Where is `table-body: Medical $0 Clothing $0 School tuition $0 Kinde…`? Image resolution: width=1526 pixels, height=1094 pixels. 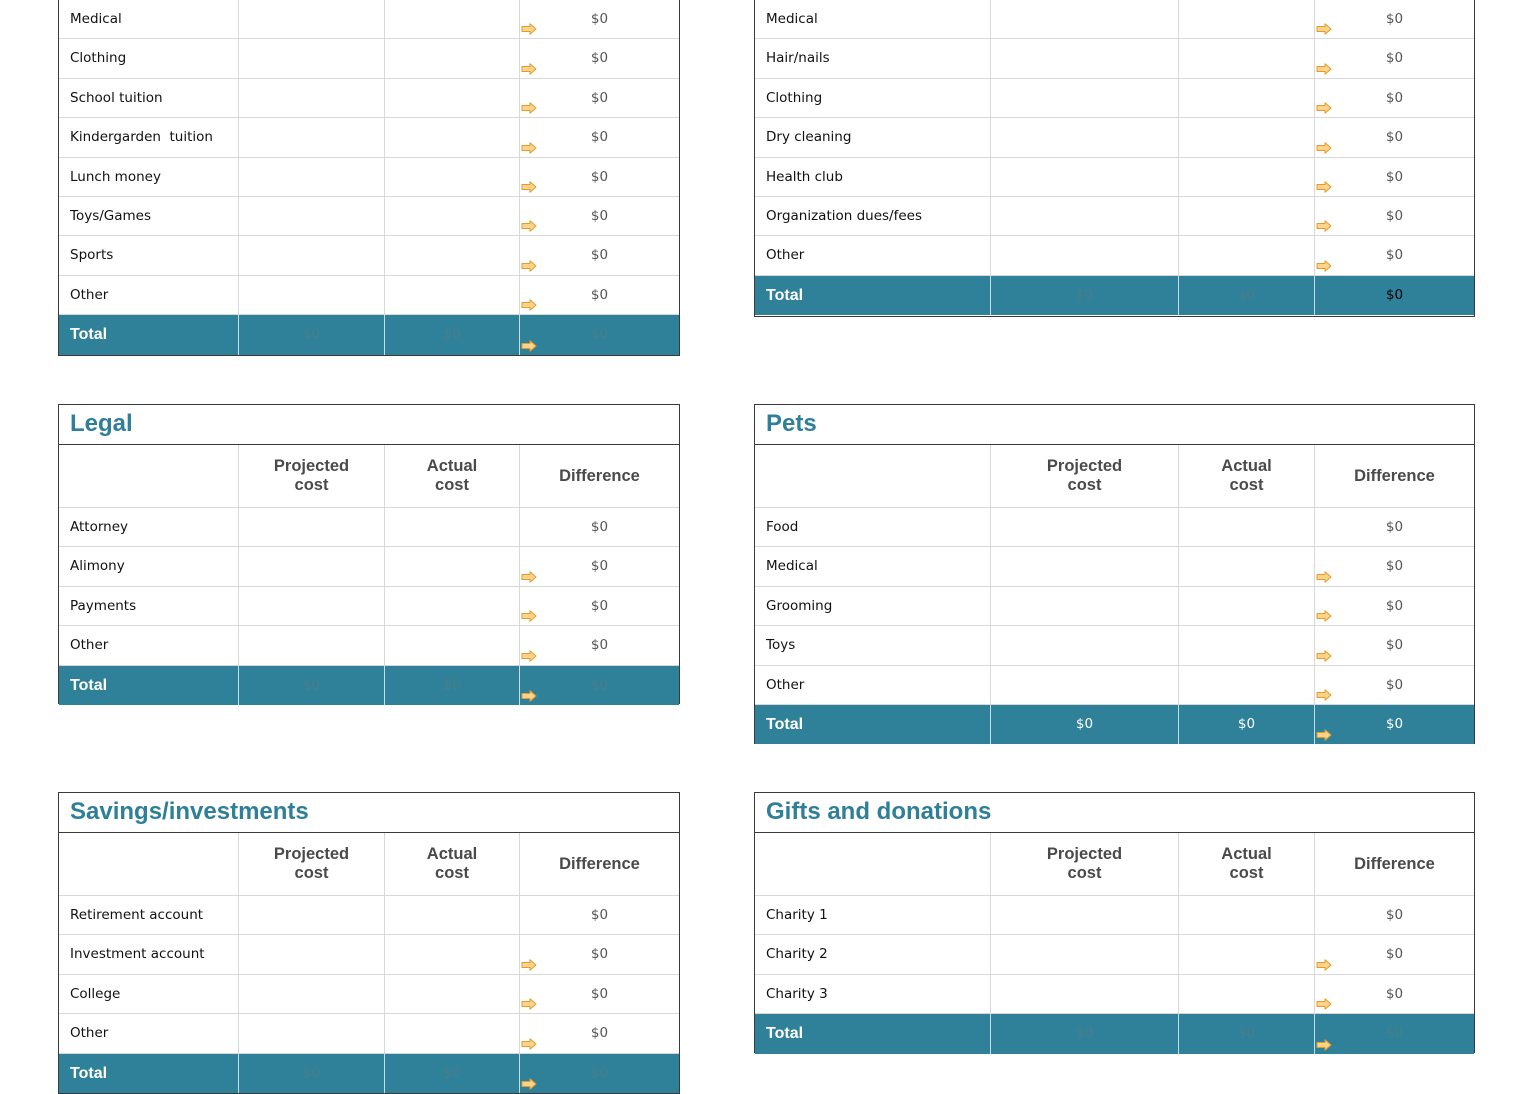
table-body: Medical $0 Clothing $0 School tuition $0 Kinde… is located at coordinates (369, 177).